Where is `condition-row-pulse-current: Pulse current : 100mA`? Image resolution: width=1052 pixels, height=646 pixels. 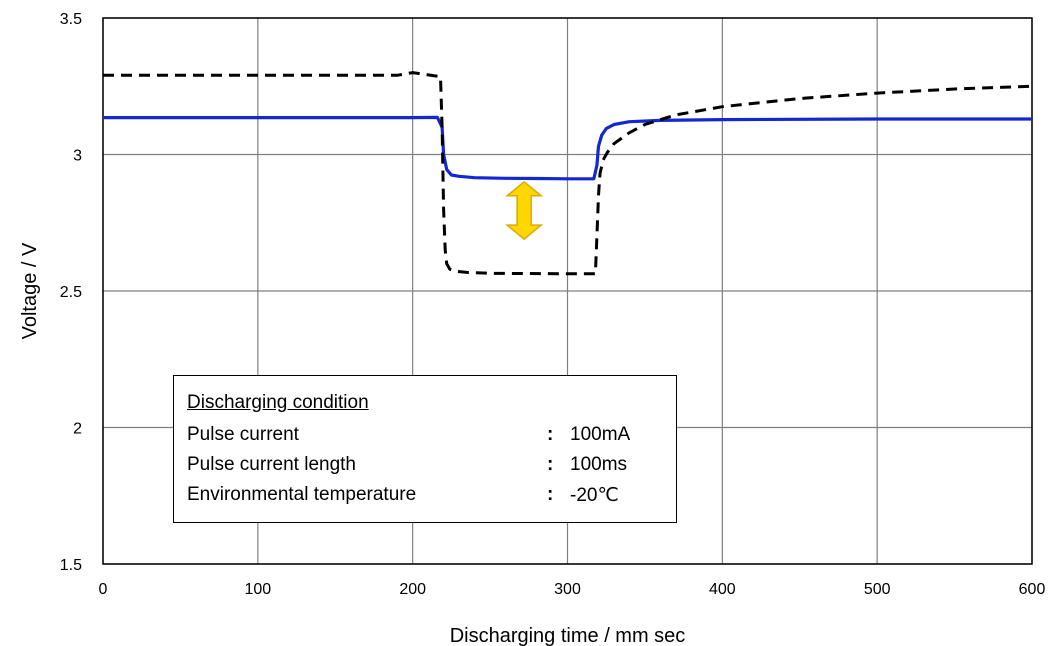 condition-row-pulse-current: Pulse current : 100mA is located at coordinates (427, 437).